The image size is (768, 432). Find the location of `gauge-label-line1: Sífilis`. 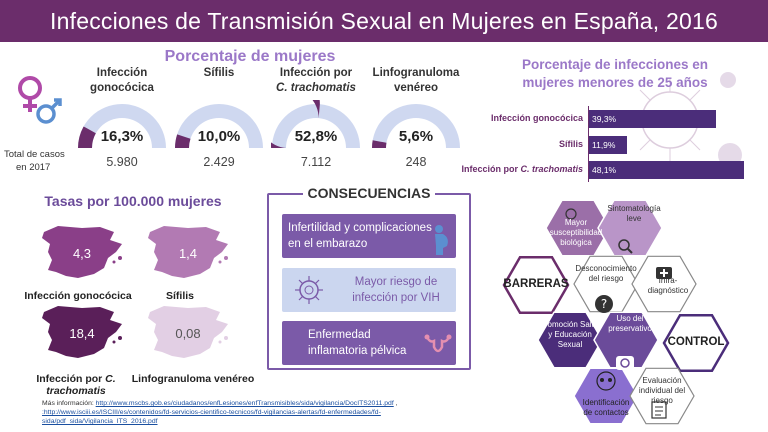

gauge-label-line1: Sífilis is located at coordinates (219, 73).